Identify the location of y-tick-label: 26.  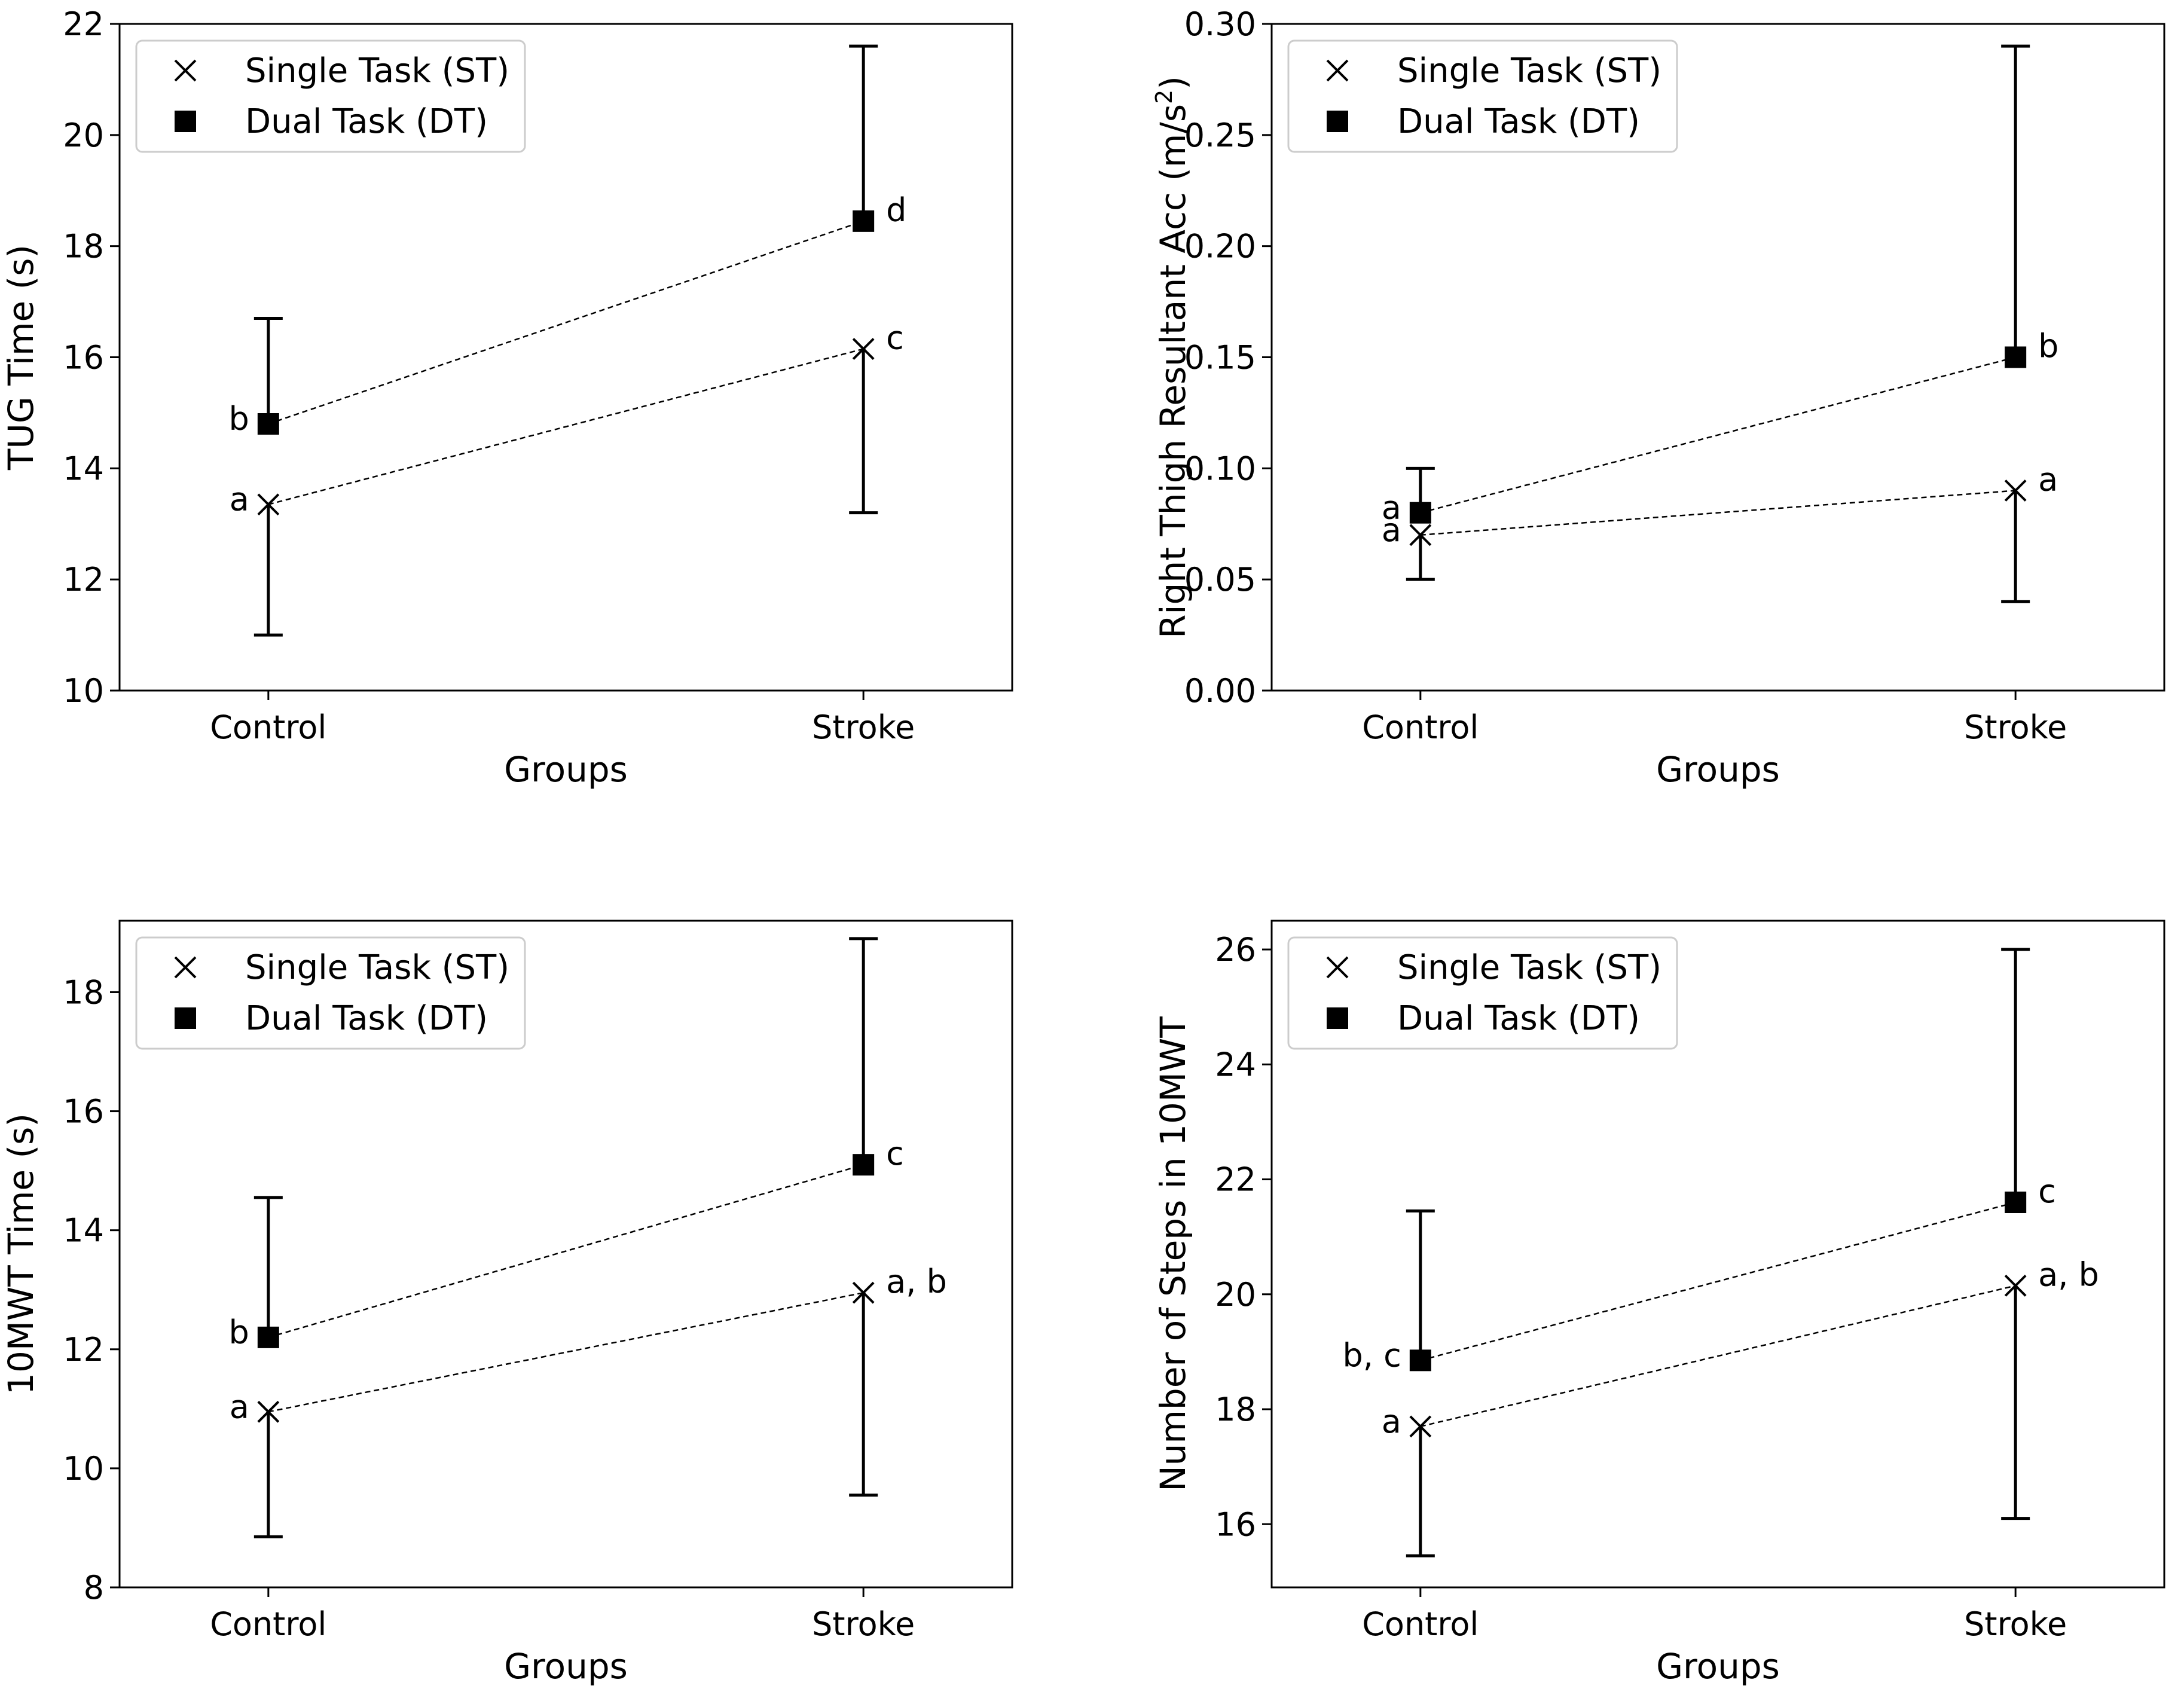
(1235, 950).